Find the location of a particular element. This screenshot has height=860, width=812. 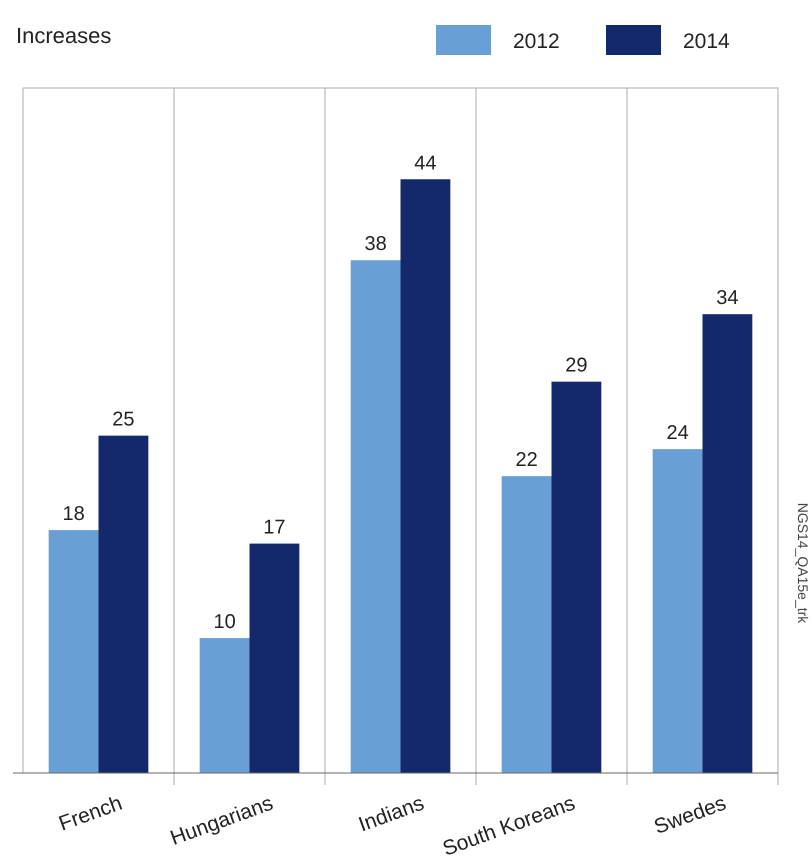

x-tick-label: South Koreans is located at coordinates (509, 826).